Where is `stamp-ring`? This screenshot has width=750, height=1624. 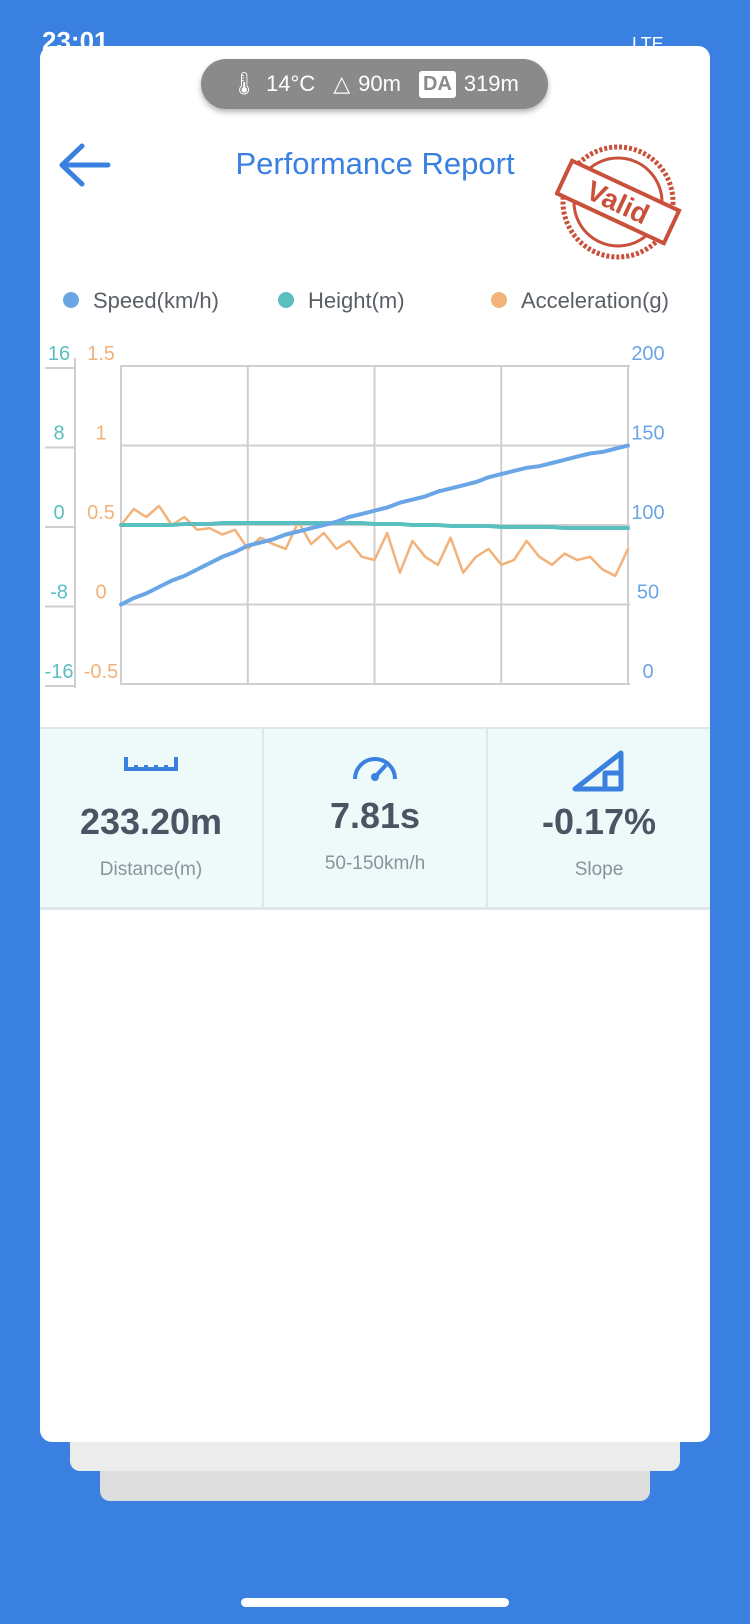 stamp-ring is located at coordinates (618, 202).